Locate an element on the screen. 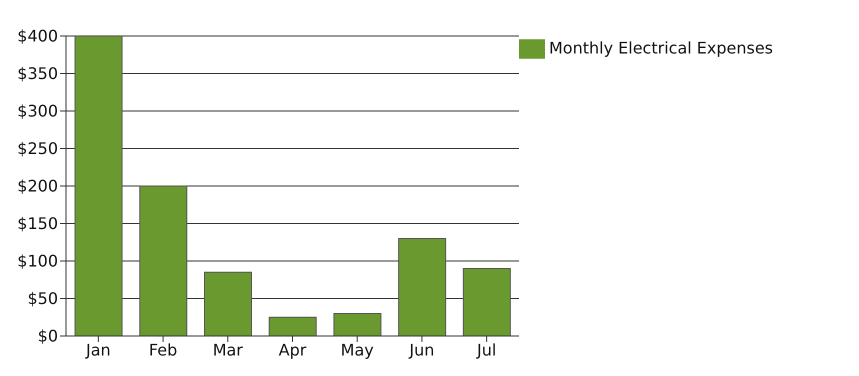  y-tick-label: $50 is located at coordinates (42, 298).